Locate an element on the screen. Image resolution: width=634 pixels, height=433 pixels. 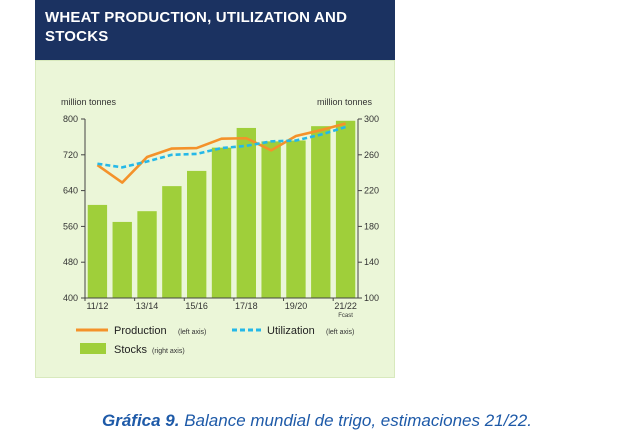
legend-stocks-swatch is located at coordinates (93, 348).